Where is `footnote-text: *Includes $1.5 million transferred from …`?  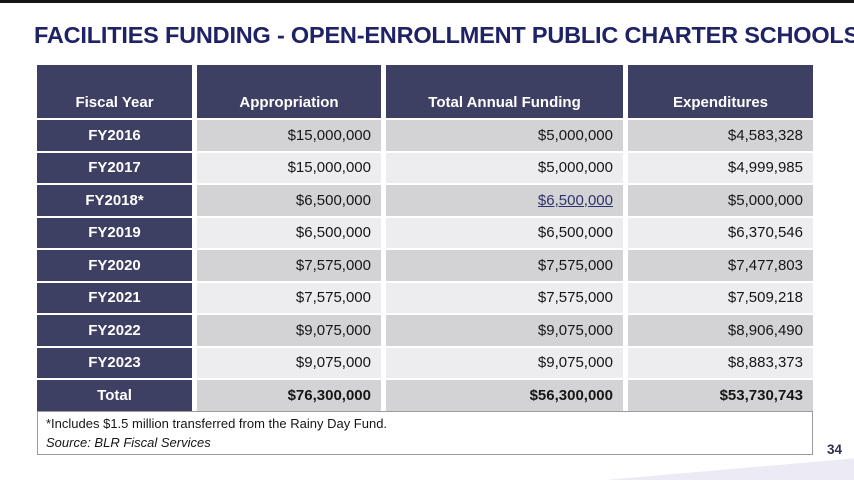 footnote-text: *Includes $1.5 million transferred from … is located at coordinates (217, 423).